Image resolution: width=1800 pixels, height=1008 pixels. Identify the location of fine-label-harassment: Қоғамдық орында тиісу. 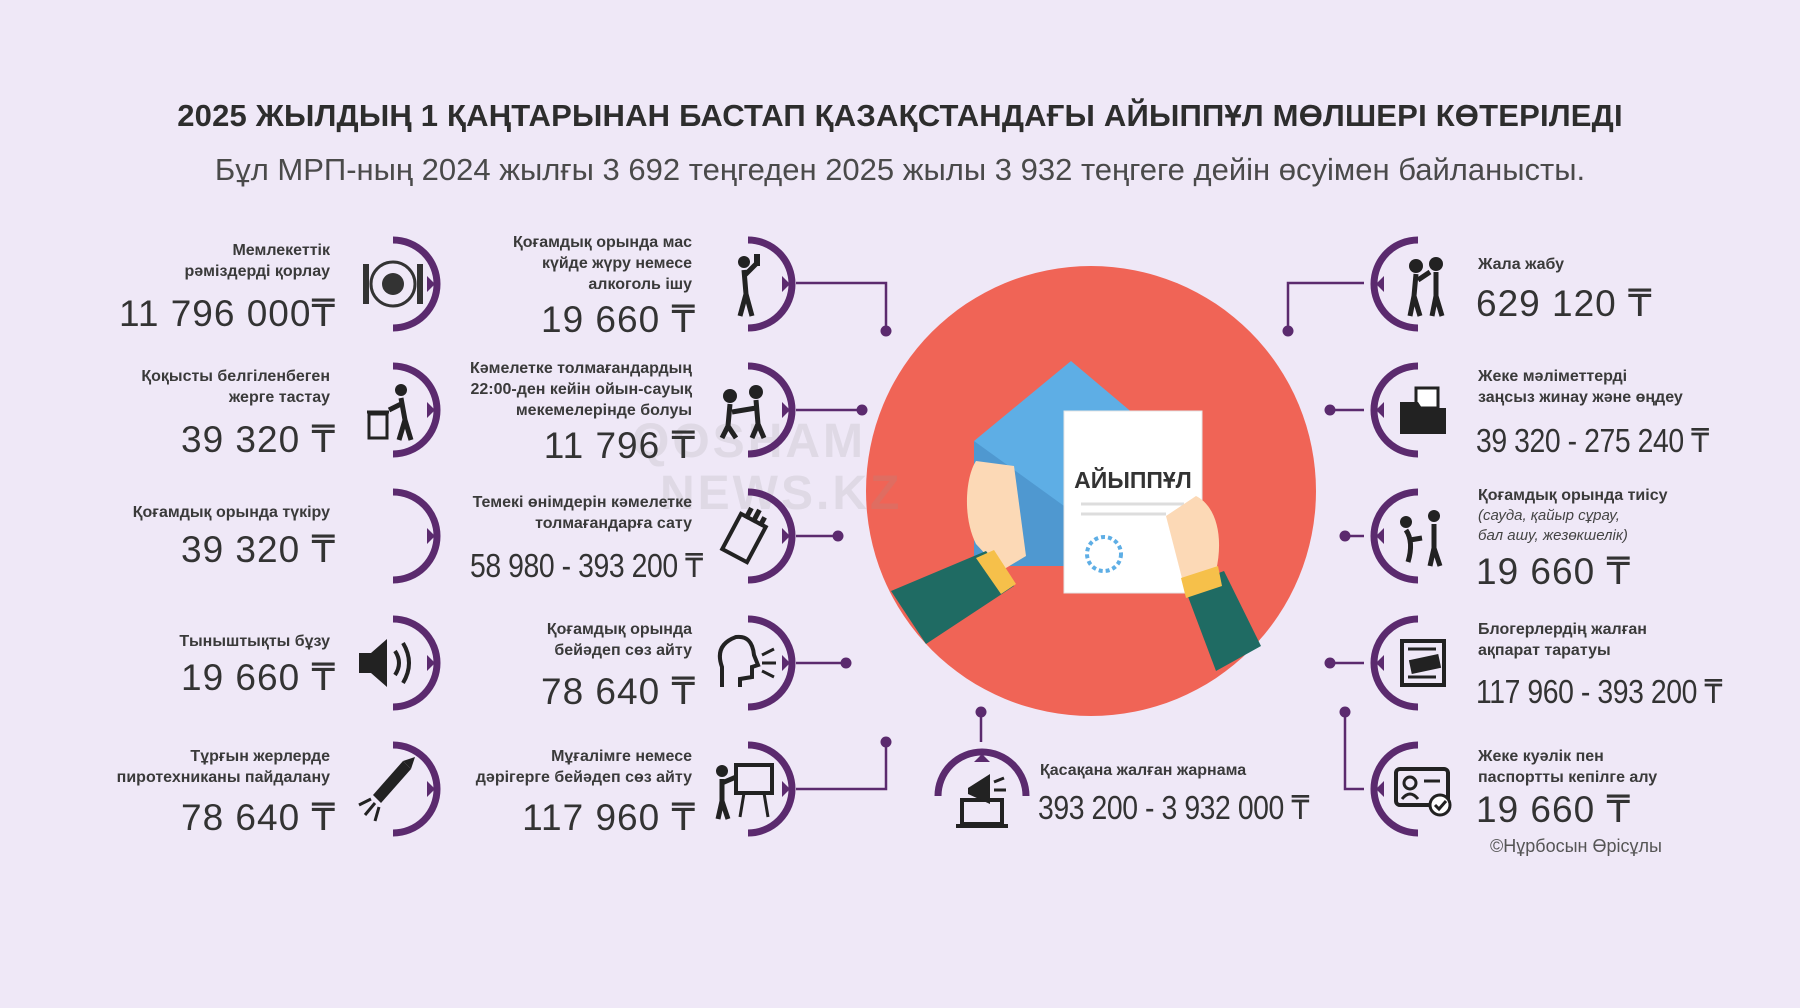
(1573, 495).